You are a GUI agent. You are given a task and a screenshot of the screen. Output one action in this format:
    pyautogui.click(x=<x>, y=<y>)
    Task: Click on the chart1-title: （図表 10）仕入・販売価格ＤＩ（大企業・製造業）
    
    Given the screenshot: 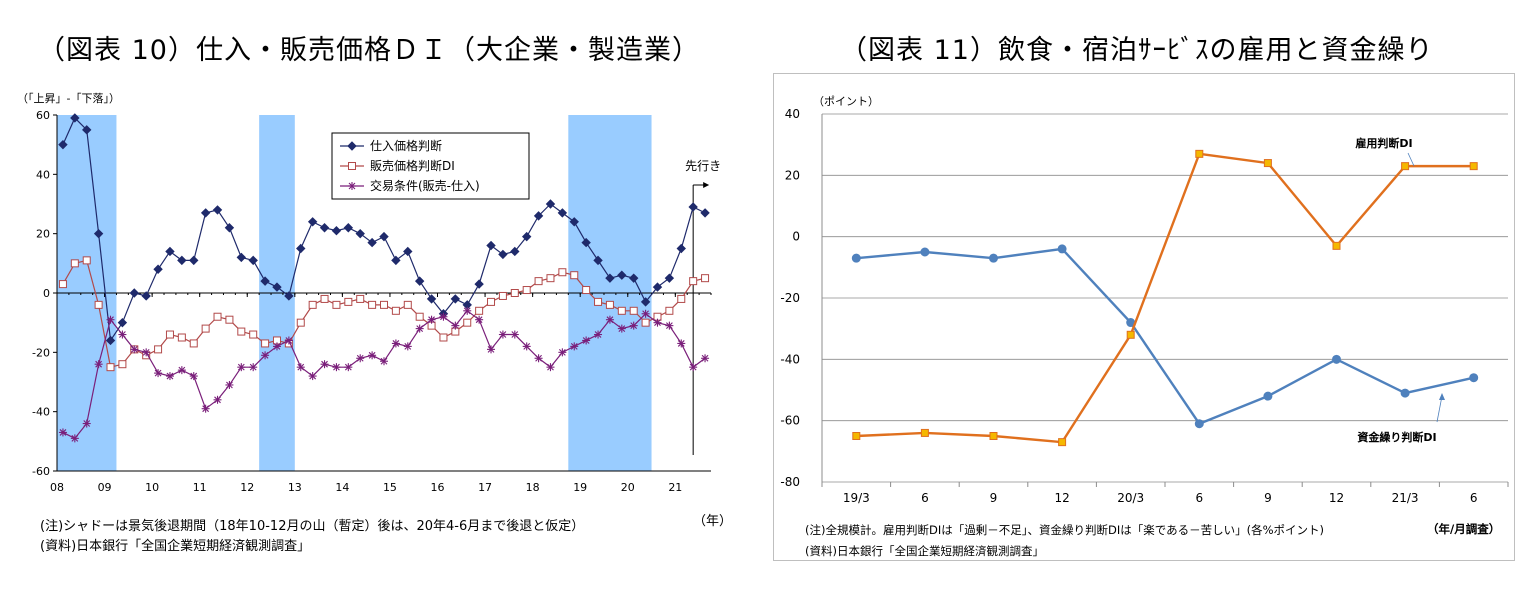 What is the action you would take?
    pyautogui.click(x=369, y=50)
    